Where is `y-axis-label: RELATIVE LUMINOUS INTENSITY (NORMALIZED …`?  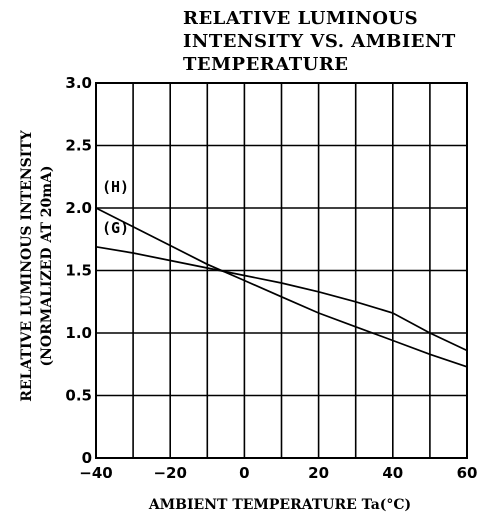
y-axis-label: RELATIVE LUMINOUS INTENSITY (NORMALIZED … is located at coordinates (37, 265).